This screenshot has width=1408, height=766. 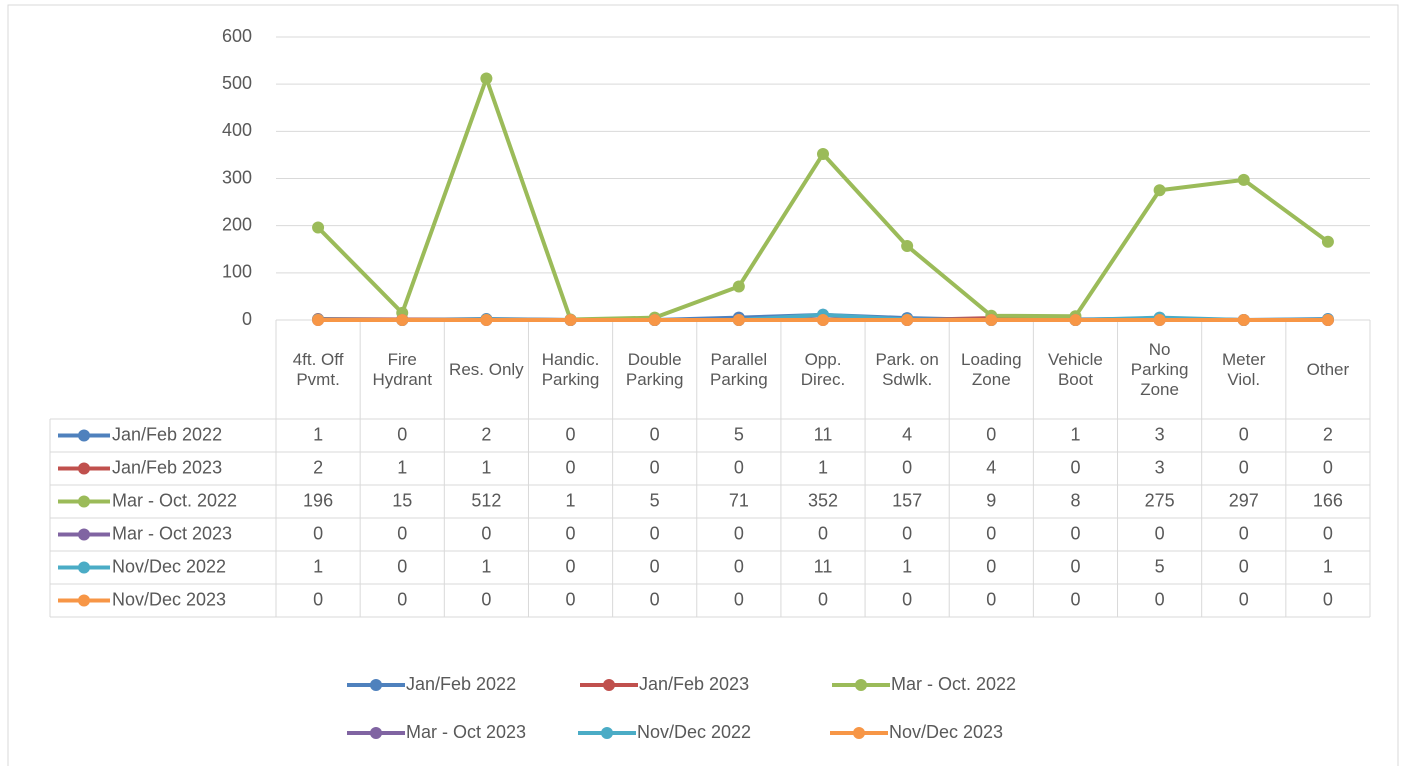 I want to click on table-series-name: Mar - Oct 2023, so click(x=172, y=533).